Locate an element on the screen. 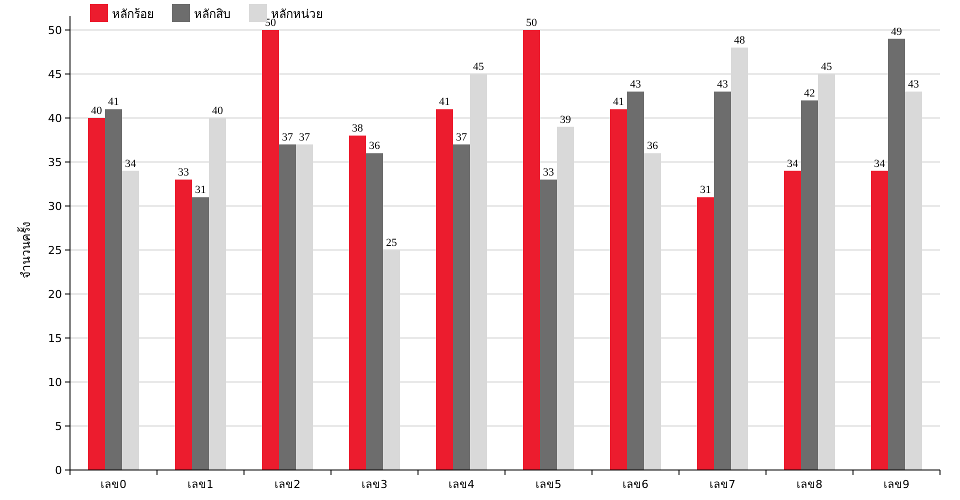  x-tick-label: เลข0 is located at coordinates (113, 484).